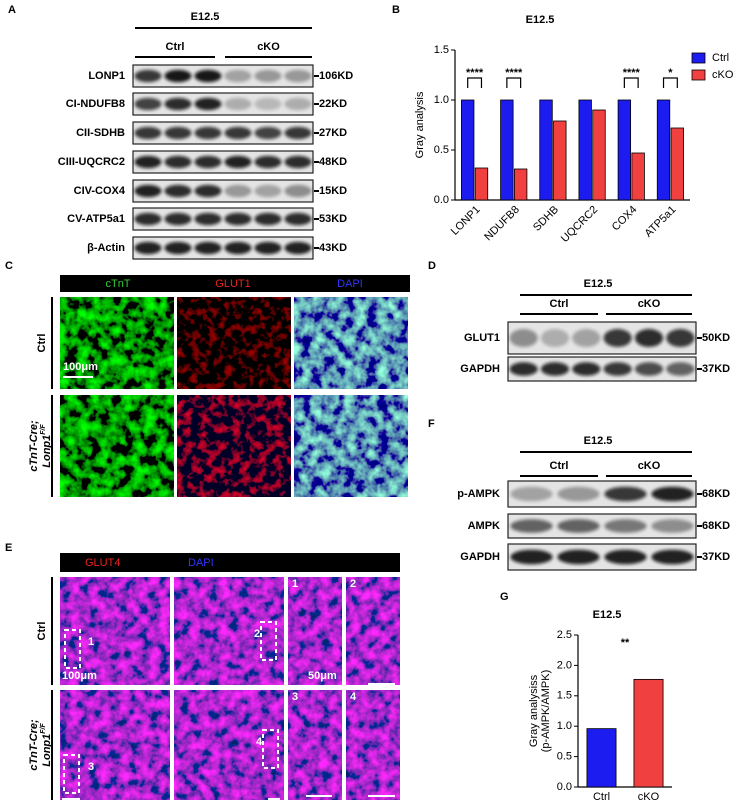 The width and height of the screenshot is (740, 812). What do you see at coordinates (9, 266) in the screenshot?
I see `panel-letter: C` at bounding box center [9, 266].